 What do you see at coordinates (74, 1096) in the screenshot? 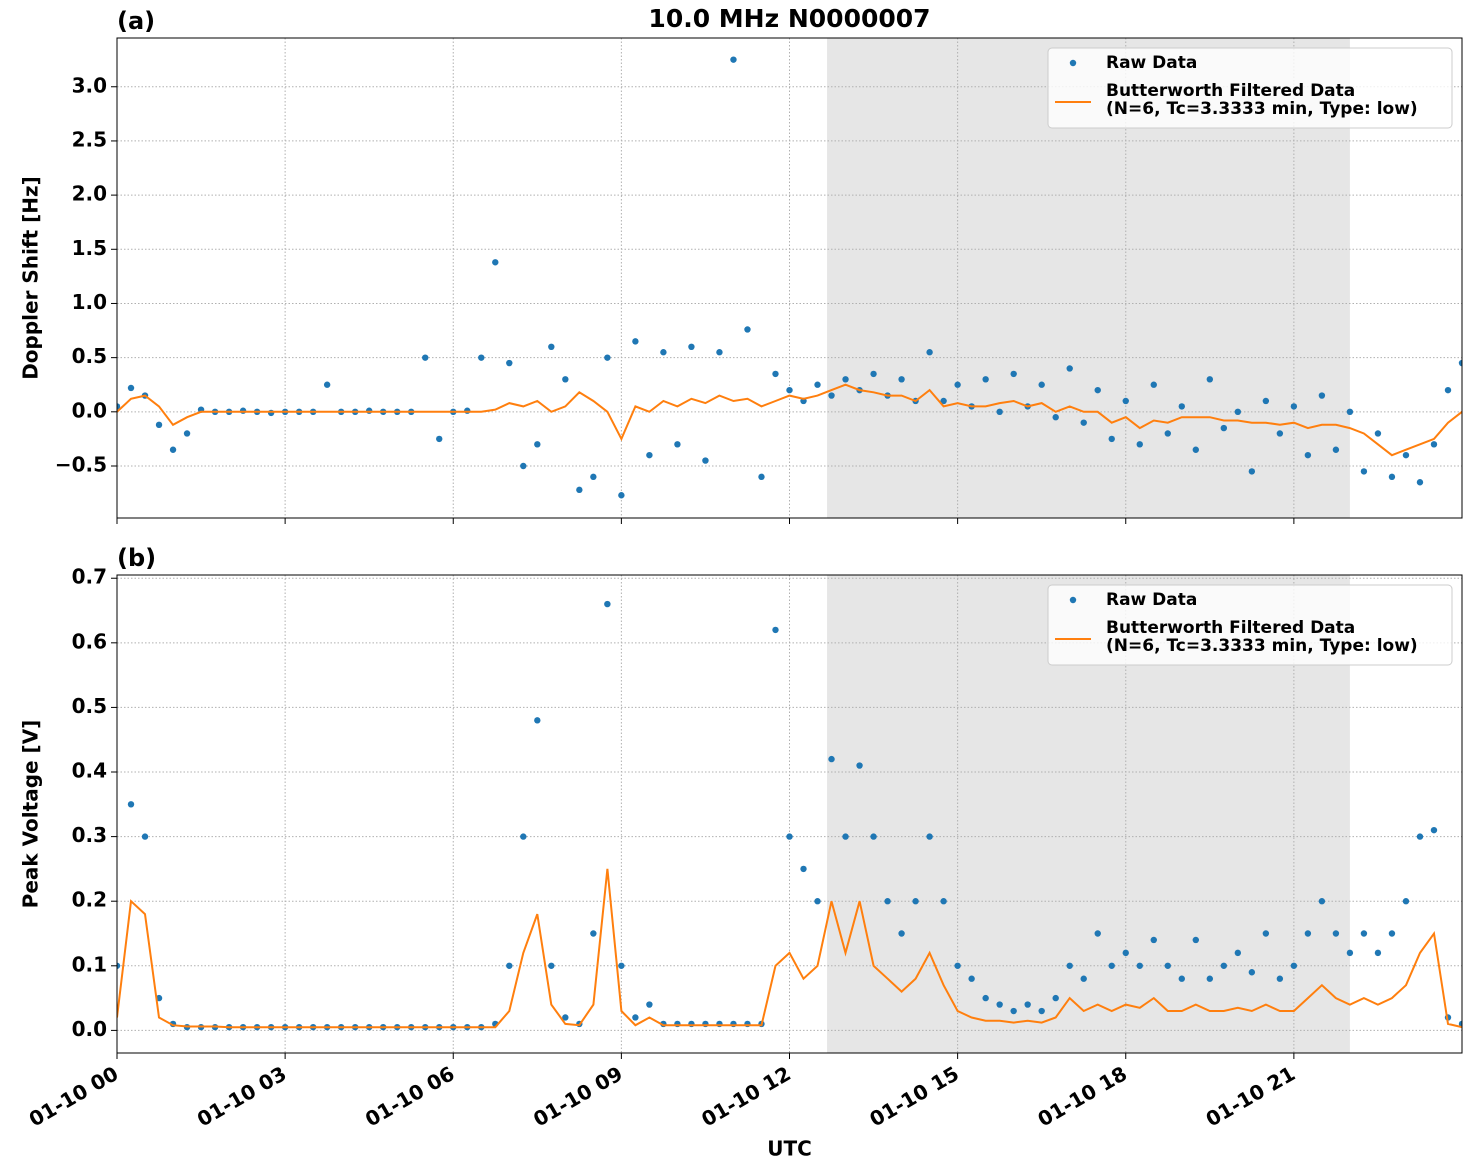
I see `x-tick-label: 01-10 00` at bounding box center [74, 1096].